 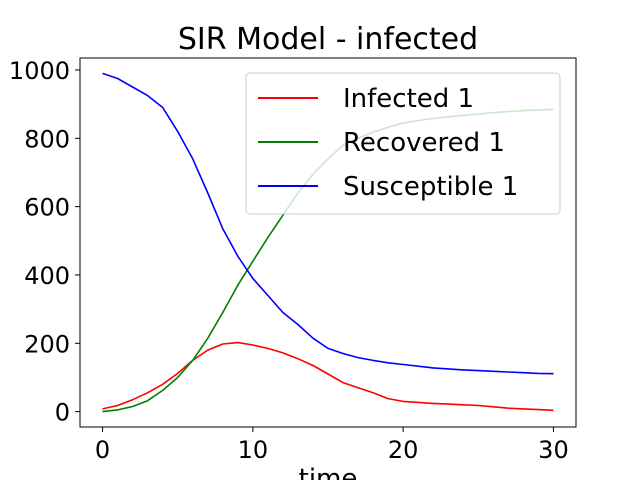 What do you see at coordinates (253, 450) in the screenshot?
I see `x-tick-label: 10` at bounding box center [253, 450].